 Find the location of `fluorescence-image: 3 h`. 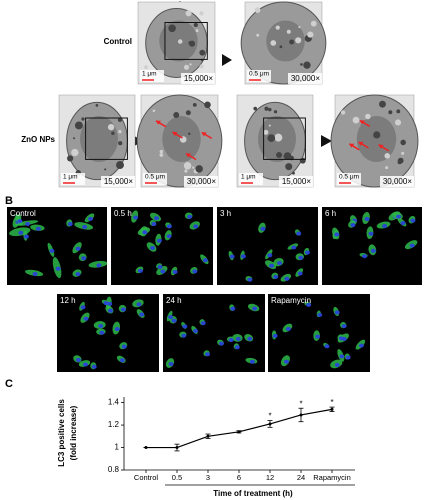

fluorescence-image: 3 h is located at coordinates (267, 246).